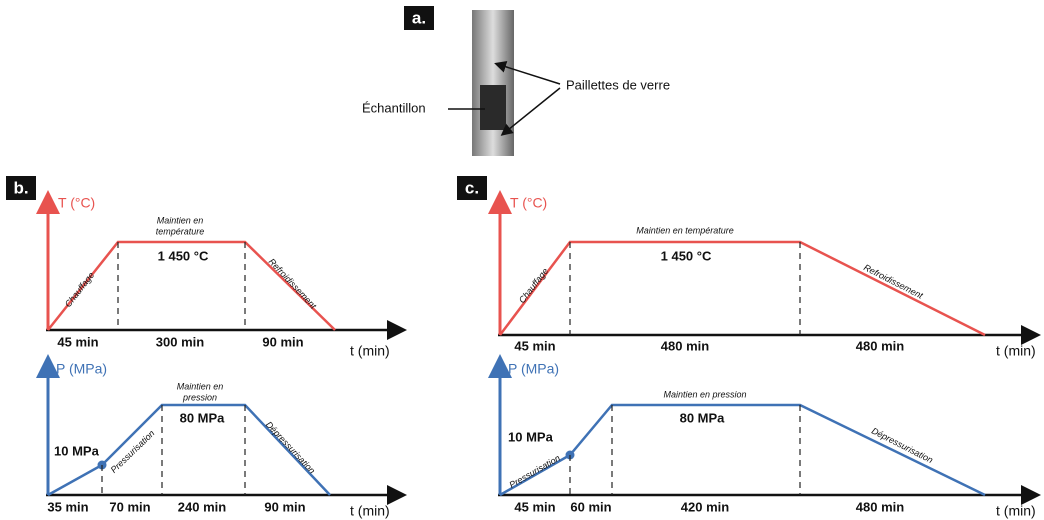 The image size is (1044, 520). Describe the element at coordinates (67, 506) in the screenshot. I see `duration: 35 min` at that location.